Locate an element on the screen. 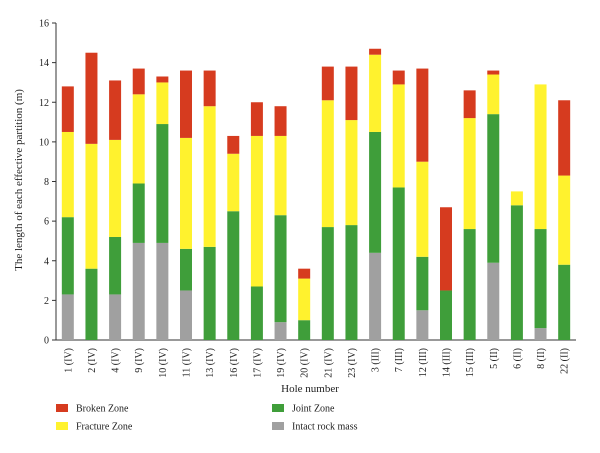  y-tick-label: 12 is located at coordinates (44, 103).